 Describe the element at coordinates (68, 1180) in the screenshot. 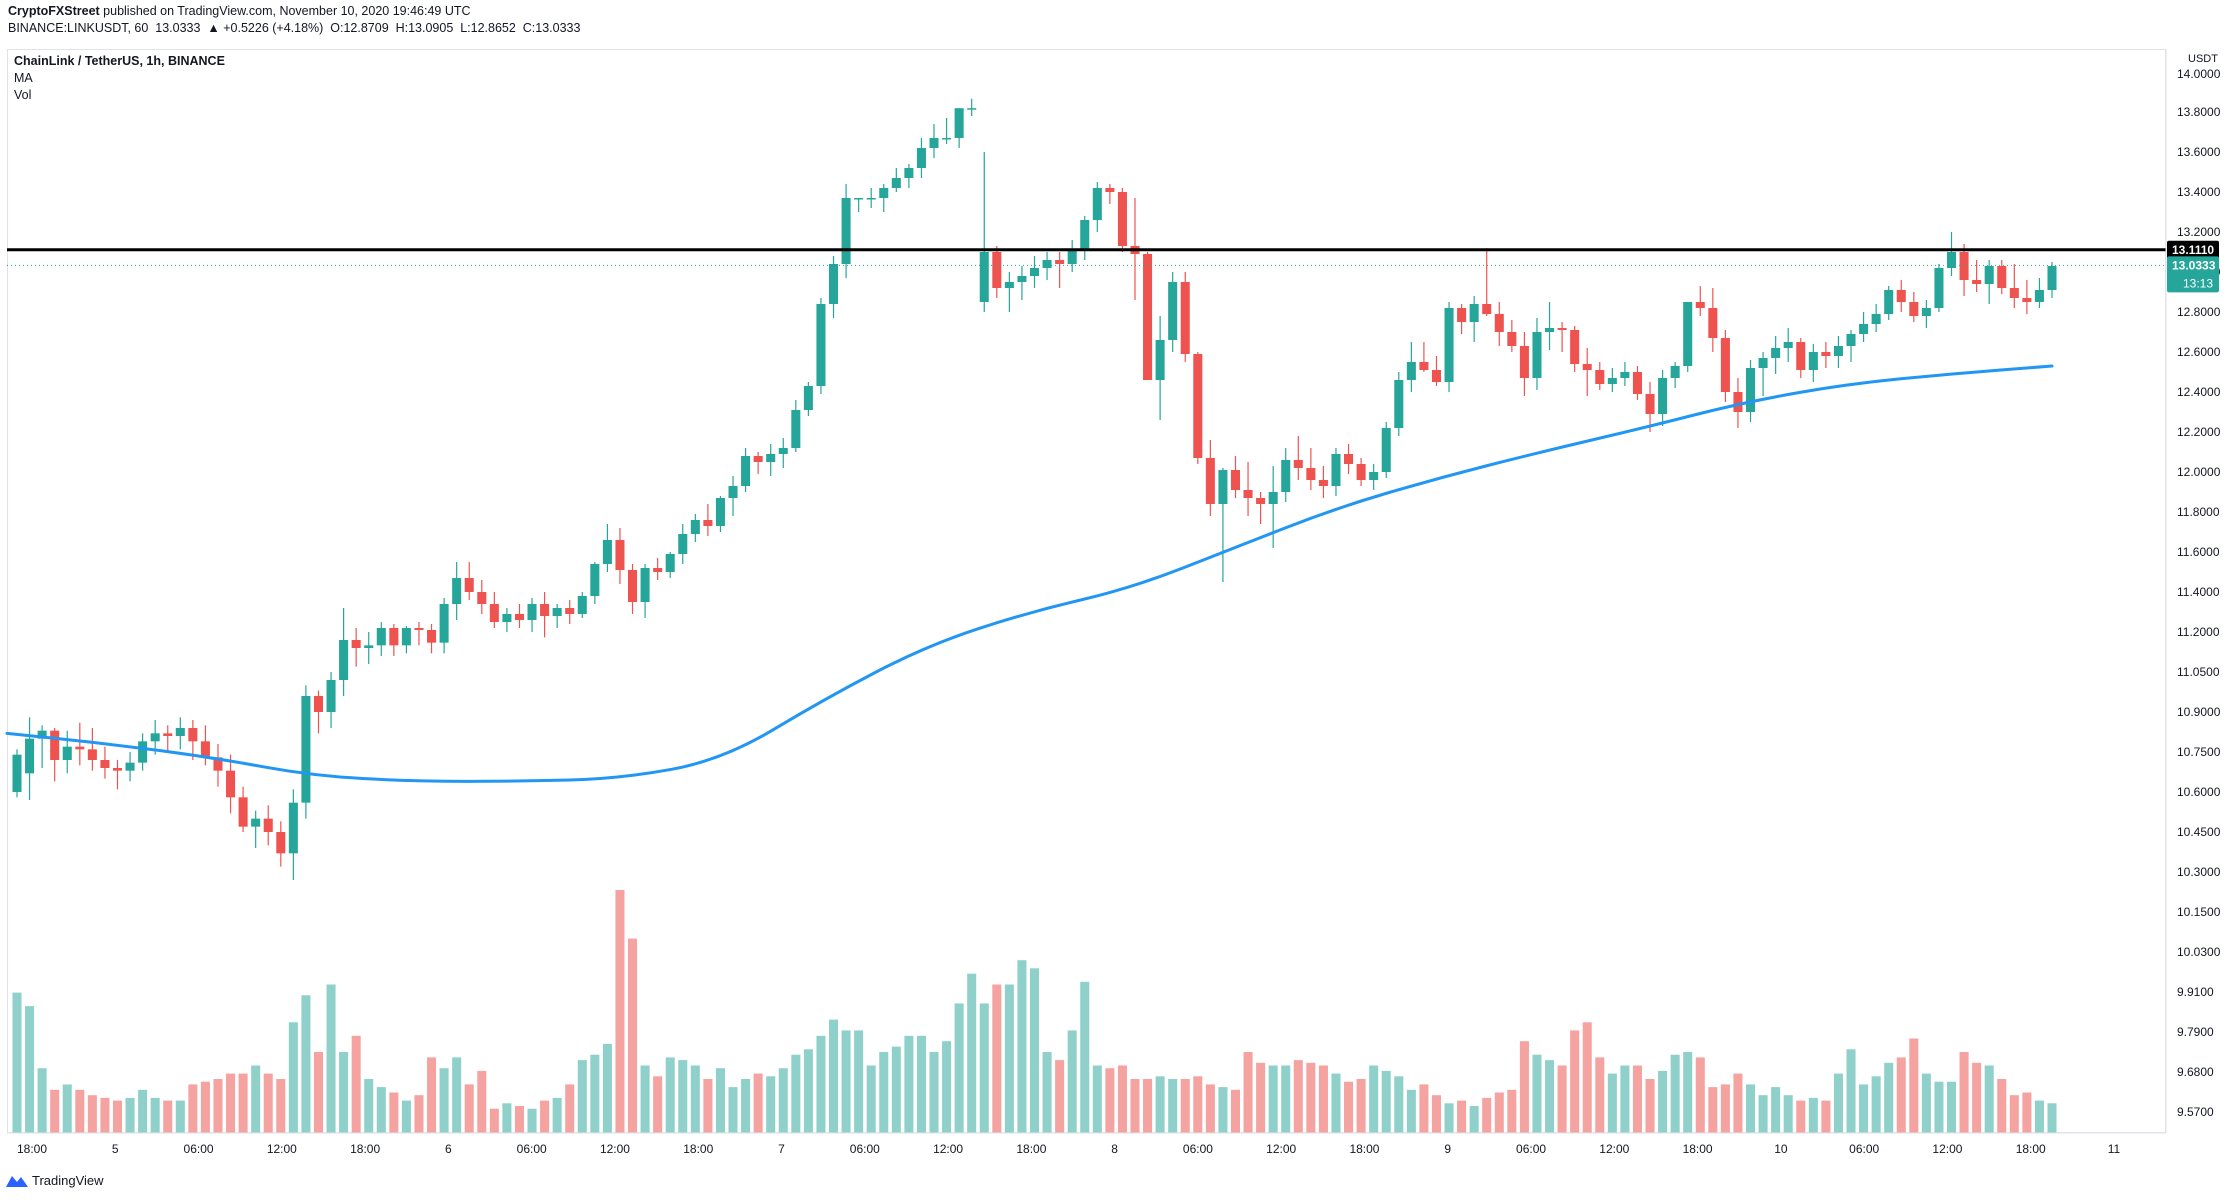

I see `brand-name: TradingView` at that location.